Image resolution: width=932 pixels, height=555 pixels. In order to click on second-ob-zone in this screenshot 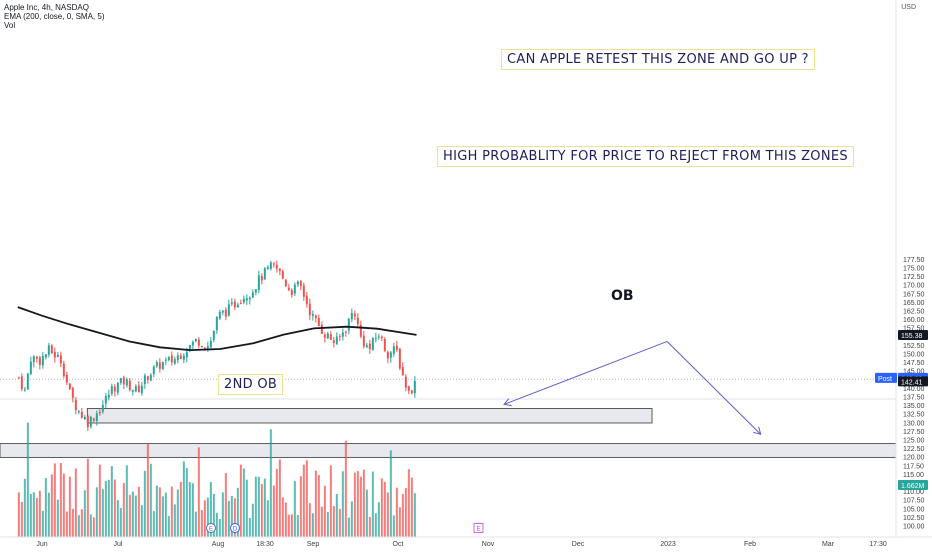, I will do `click(448, 450)`.